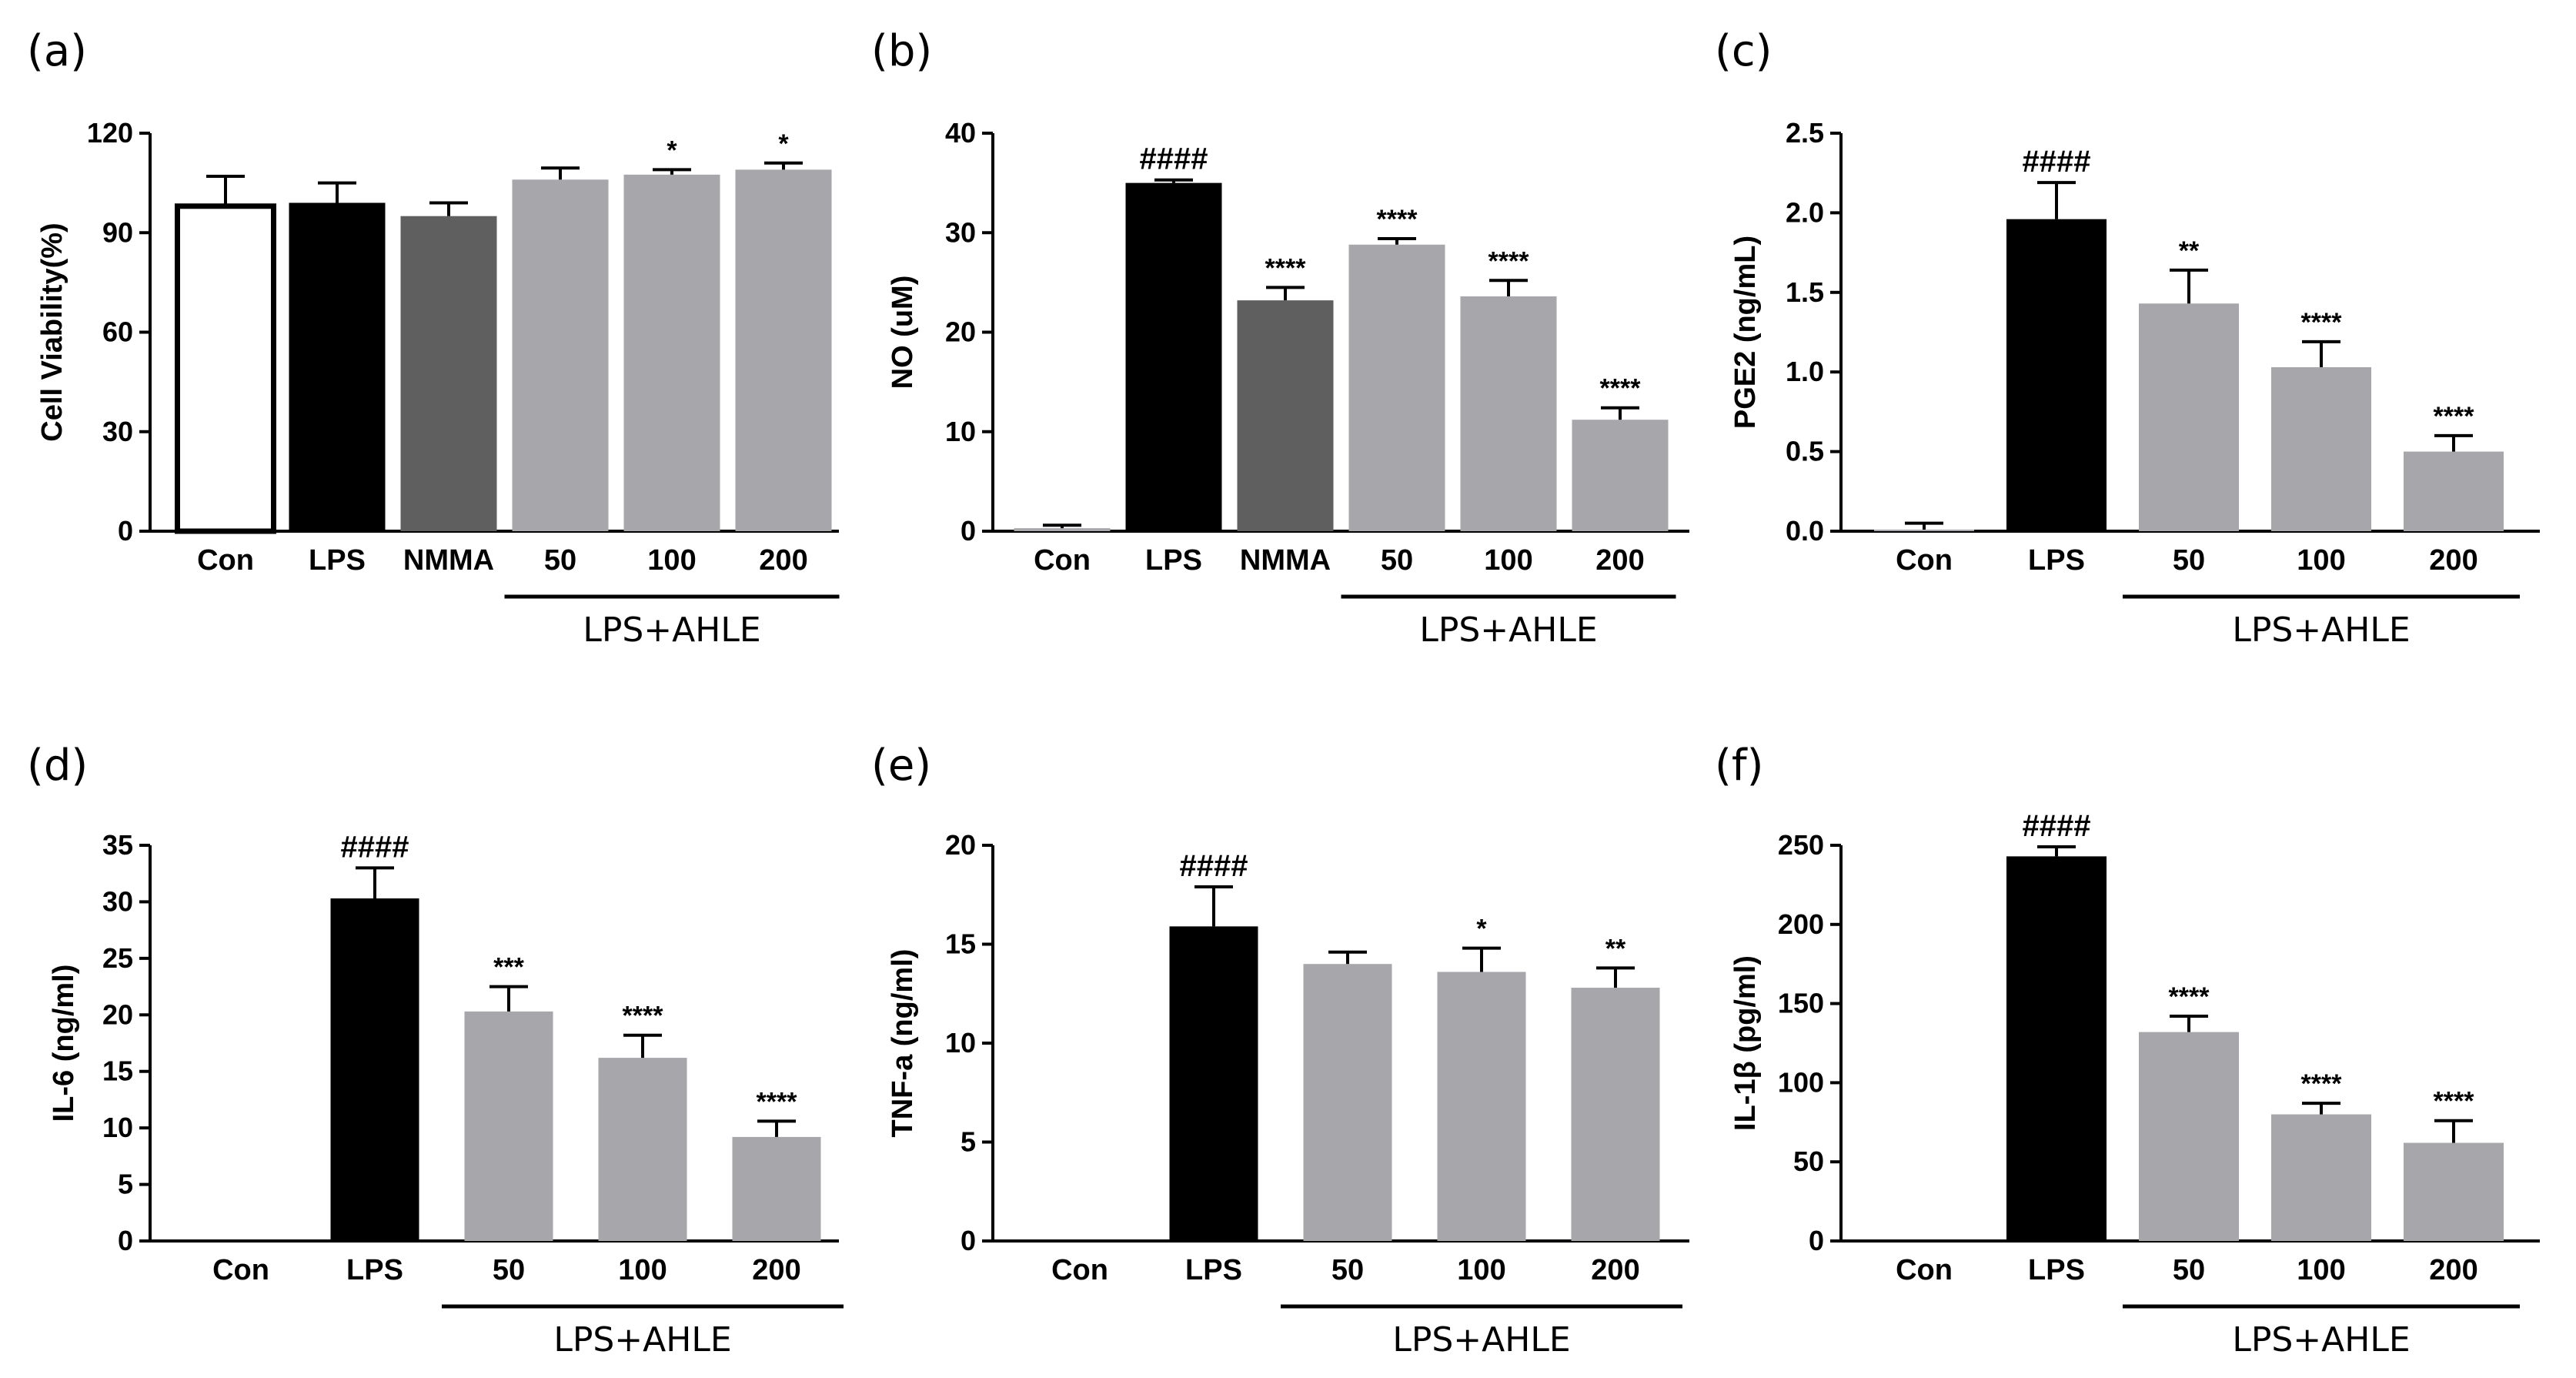  What do you see at coordinates (1805, 371) in the screenshot?
I see `y-tick-label: 1.0` at bounding box center [1805, 371].